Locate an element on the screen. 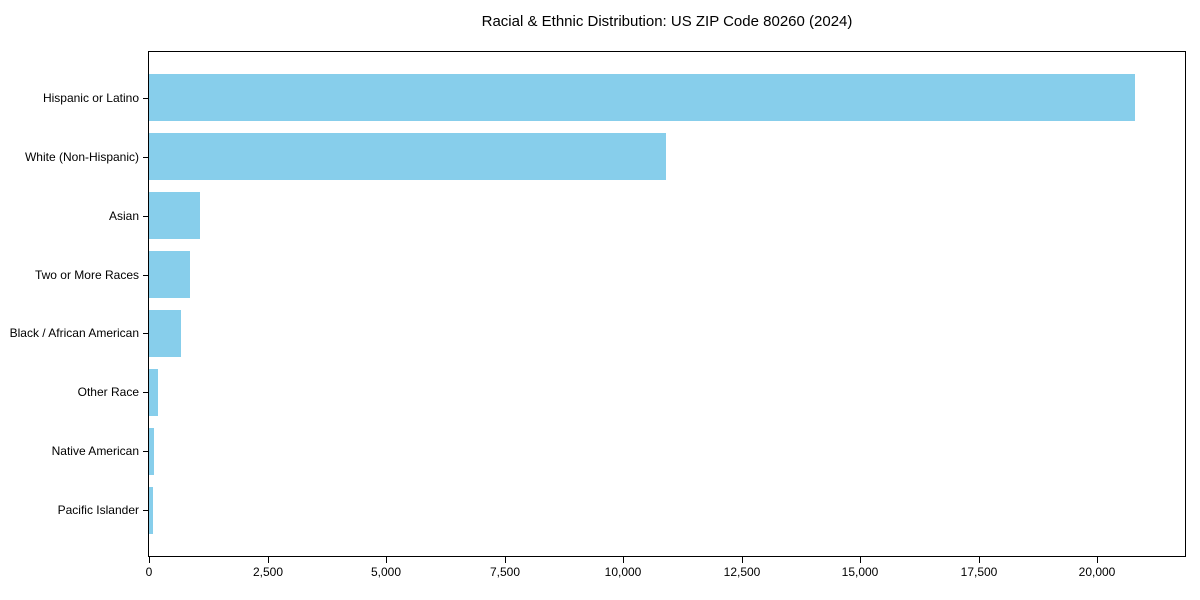 The image size is (1200, 600). bar-pacific-islander is located at coordinates (151, 510).